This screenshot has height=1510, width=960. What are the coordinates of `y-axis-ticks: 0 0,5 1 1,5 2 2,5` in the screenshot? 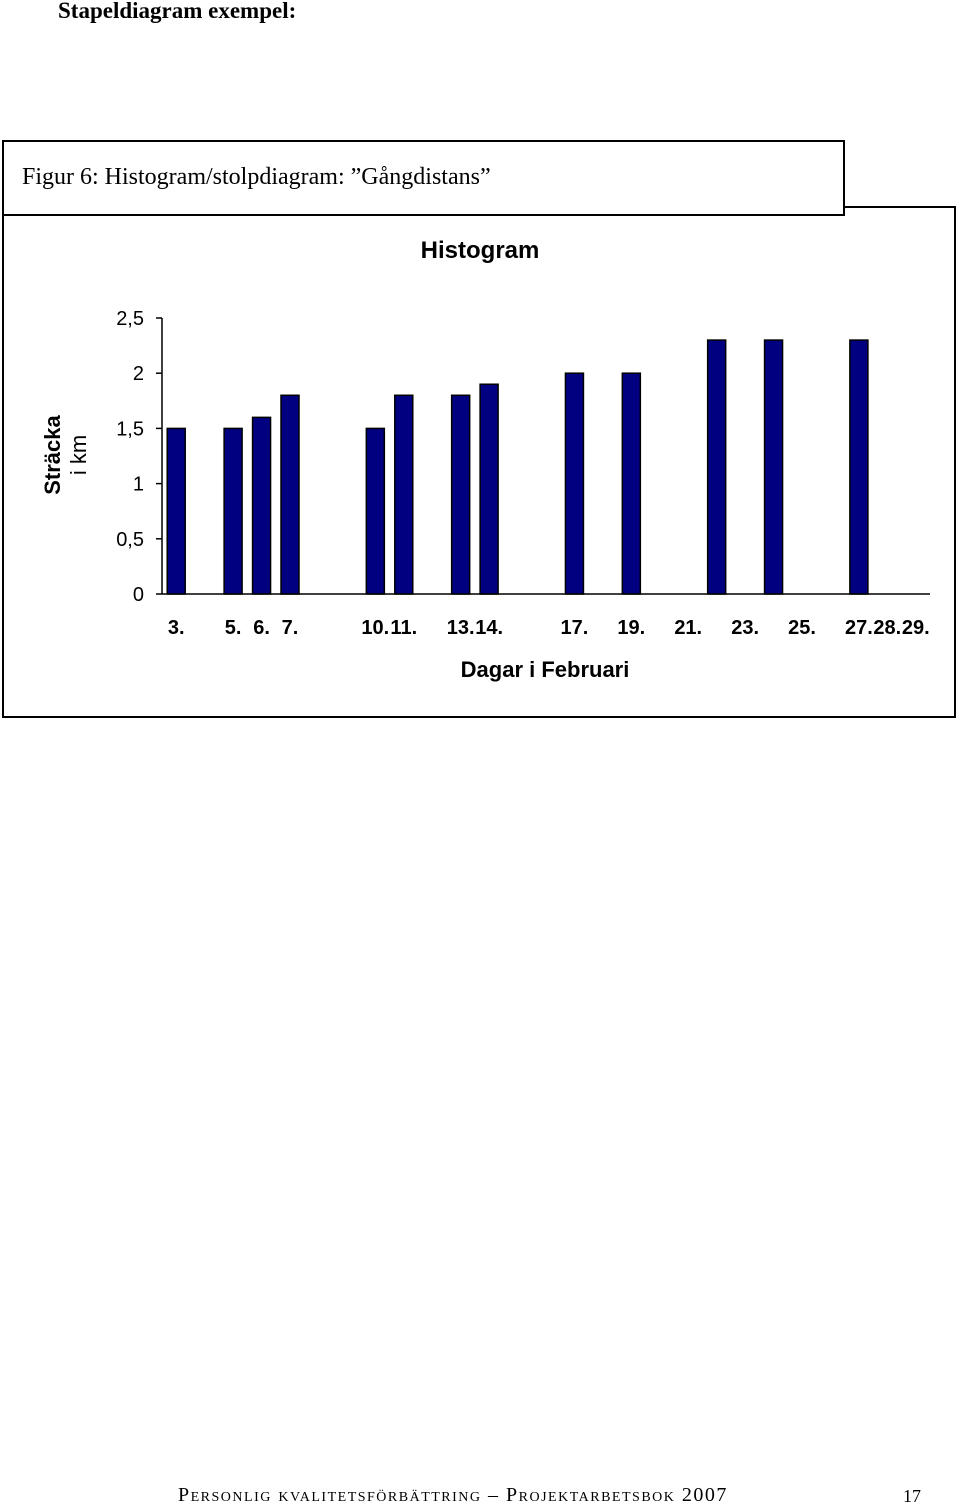 It's located at (139, 457).